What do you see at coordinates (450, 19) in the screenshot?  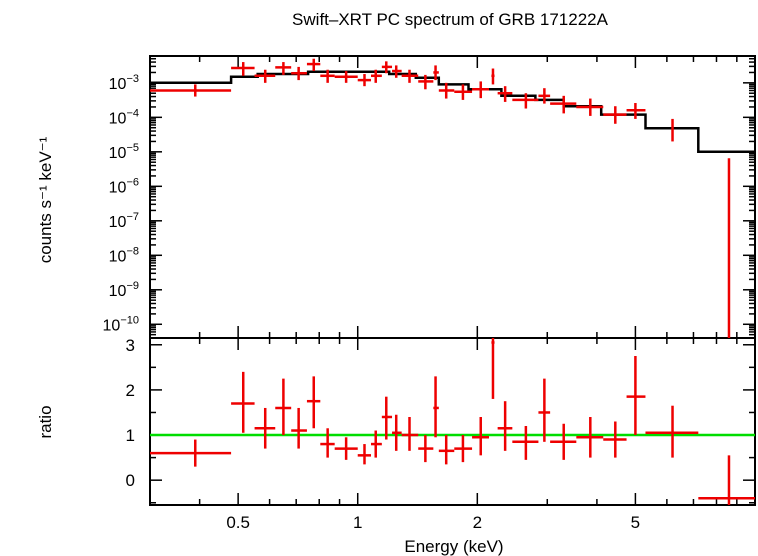 I see `chart-title: Swift–XRT PC spectrum of GRB 171222A` at bounding box center [450, 19].